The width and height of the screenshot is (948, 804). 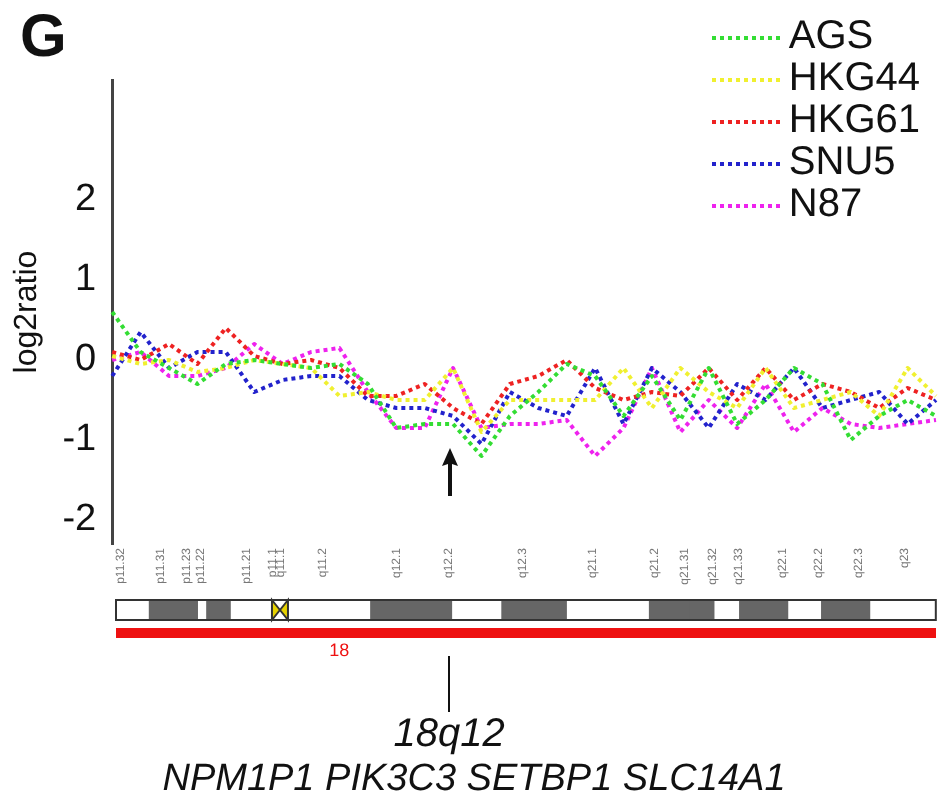 What do you see at coordinates (79, 519) in the screenshot?
I see `y-tick-label: -2` at bounding box center [79, 519].